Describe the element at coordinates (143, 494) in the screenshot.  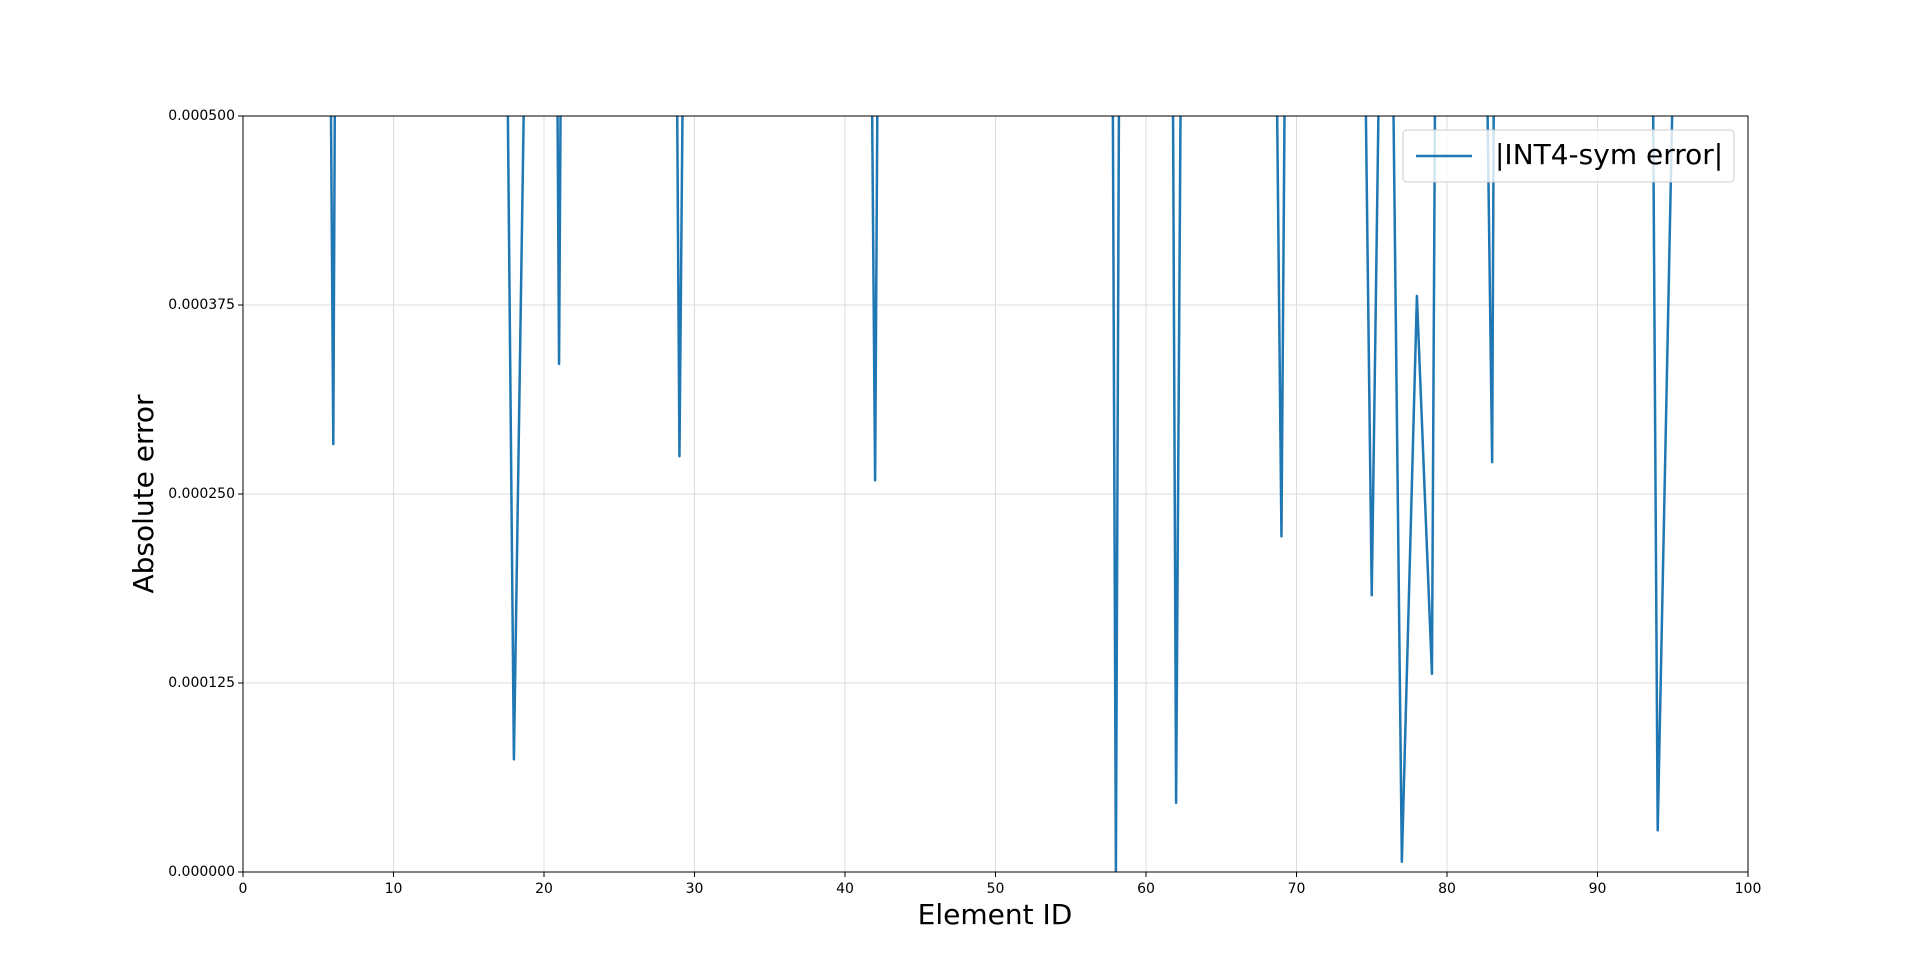
I see `y-axis-label: Absolute error` at that location.